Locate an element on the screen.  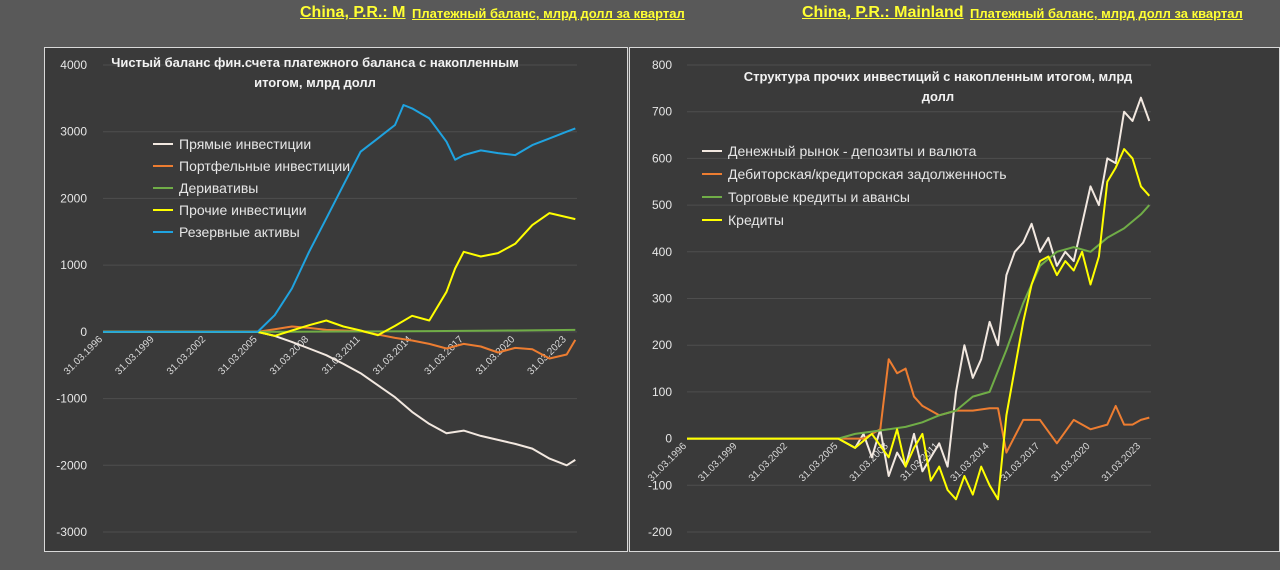
y-tick-label: 1000 is located at coordinates (73, 265).